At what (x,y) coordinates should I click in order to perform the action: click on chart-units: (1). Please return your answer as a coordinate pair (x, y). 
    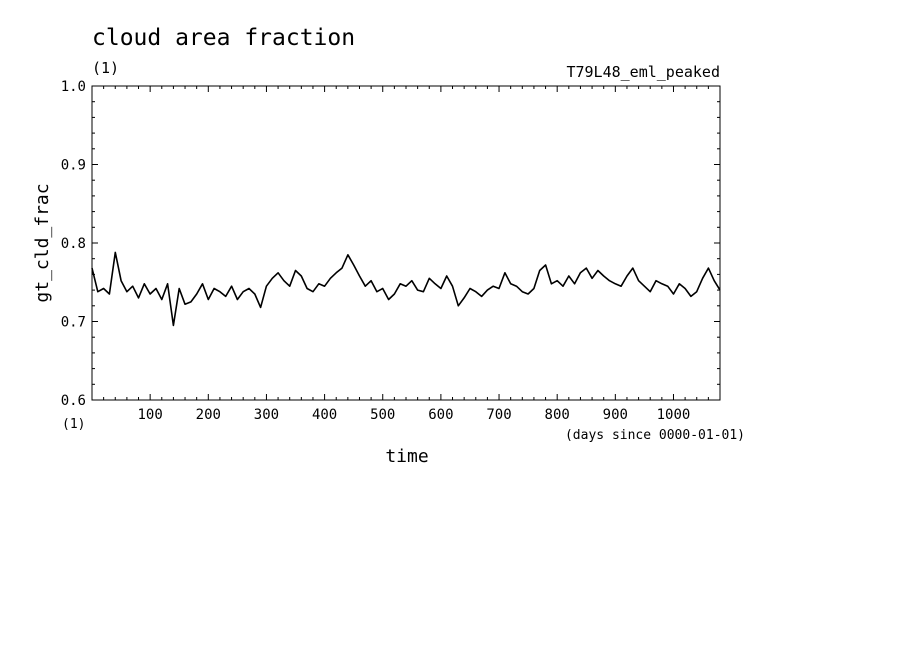
    Looking at the image, I should click on (105, 68).